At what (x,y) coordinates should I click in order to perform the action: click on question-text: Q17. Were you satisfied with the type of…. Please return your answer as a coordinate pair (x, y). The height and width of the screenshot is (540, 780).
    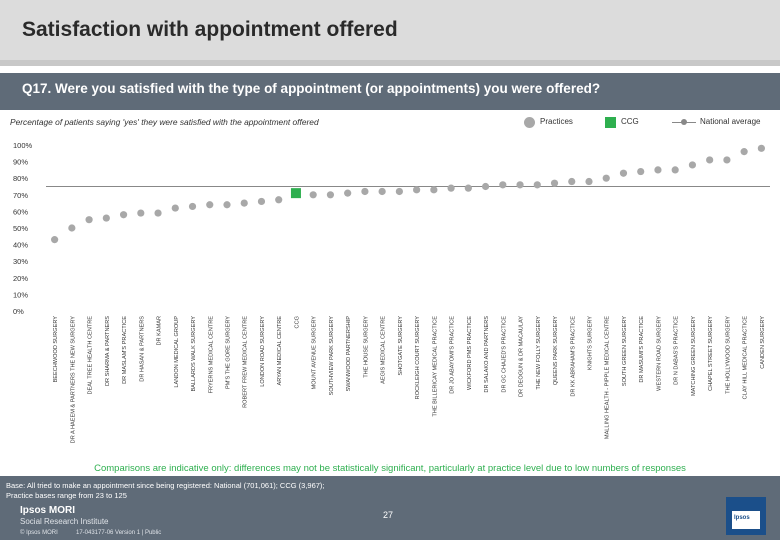
    Looking at the image, I should click on (311, 88).